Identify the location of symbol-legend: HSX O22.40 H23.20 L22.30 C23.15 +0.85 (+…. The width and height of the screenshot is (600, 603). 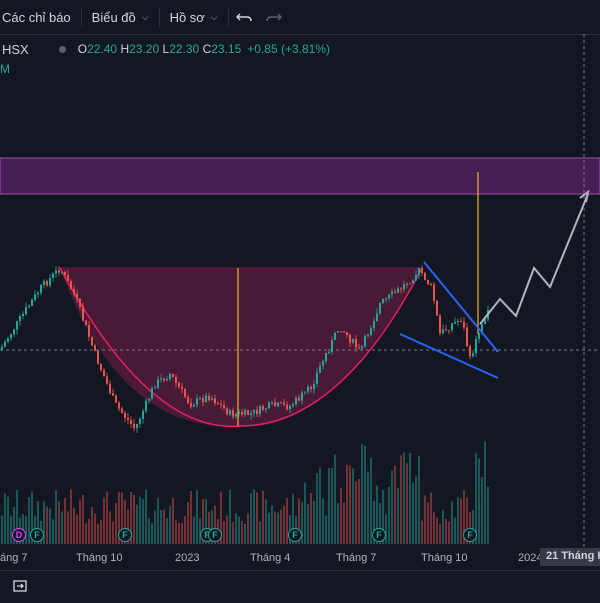
(165, 49).